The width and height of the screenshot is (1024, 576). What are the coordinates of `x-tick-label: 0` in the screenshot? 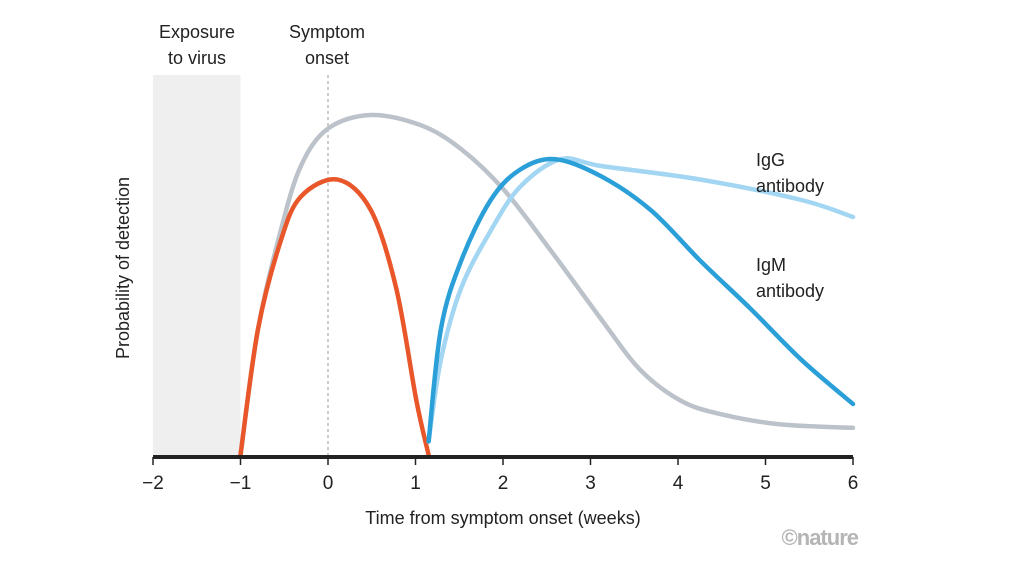 It's located at (328, 483).